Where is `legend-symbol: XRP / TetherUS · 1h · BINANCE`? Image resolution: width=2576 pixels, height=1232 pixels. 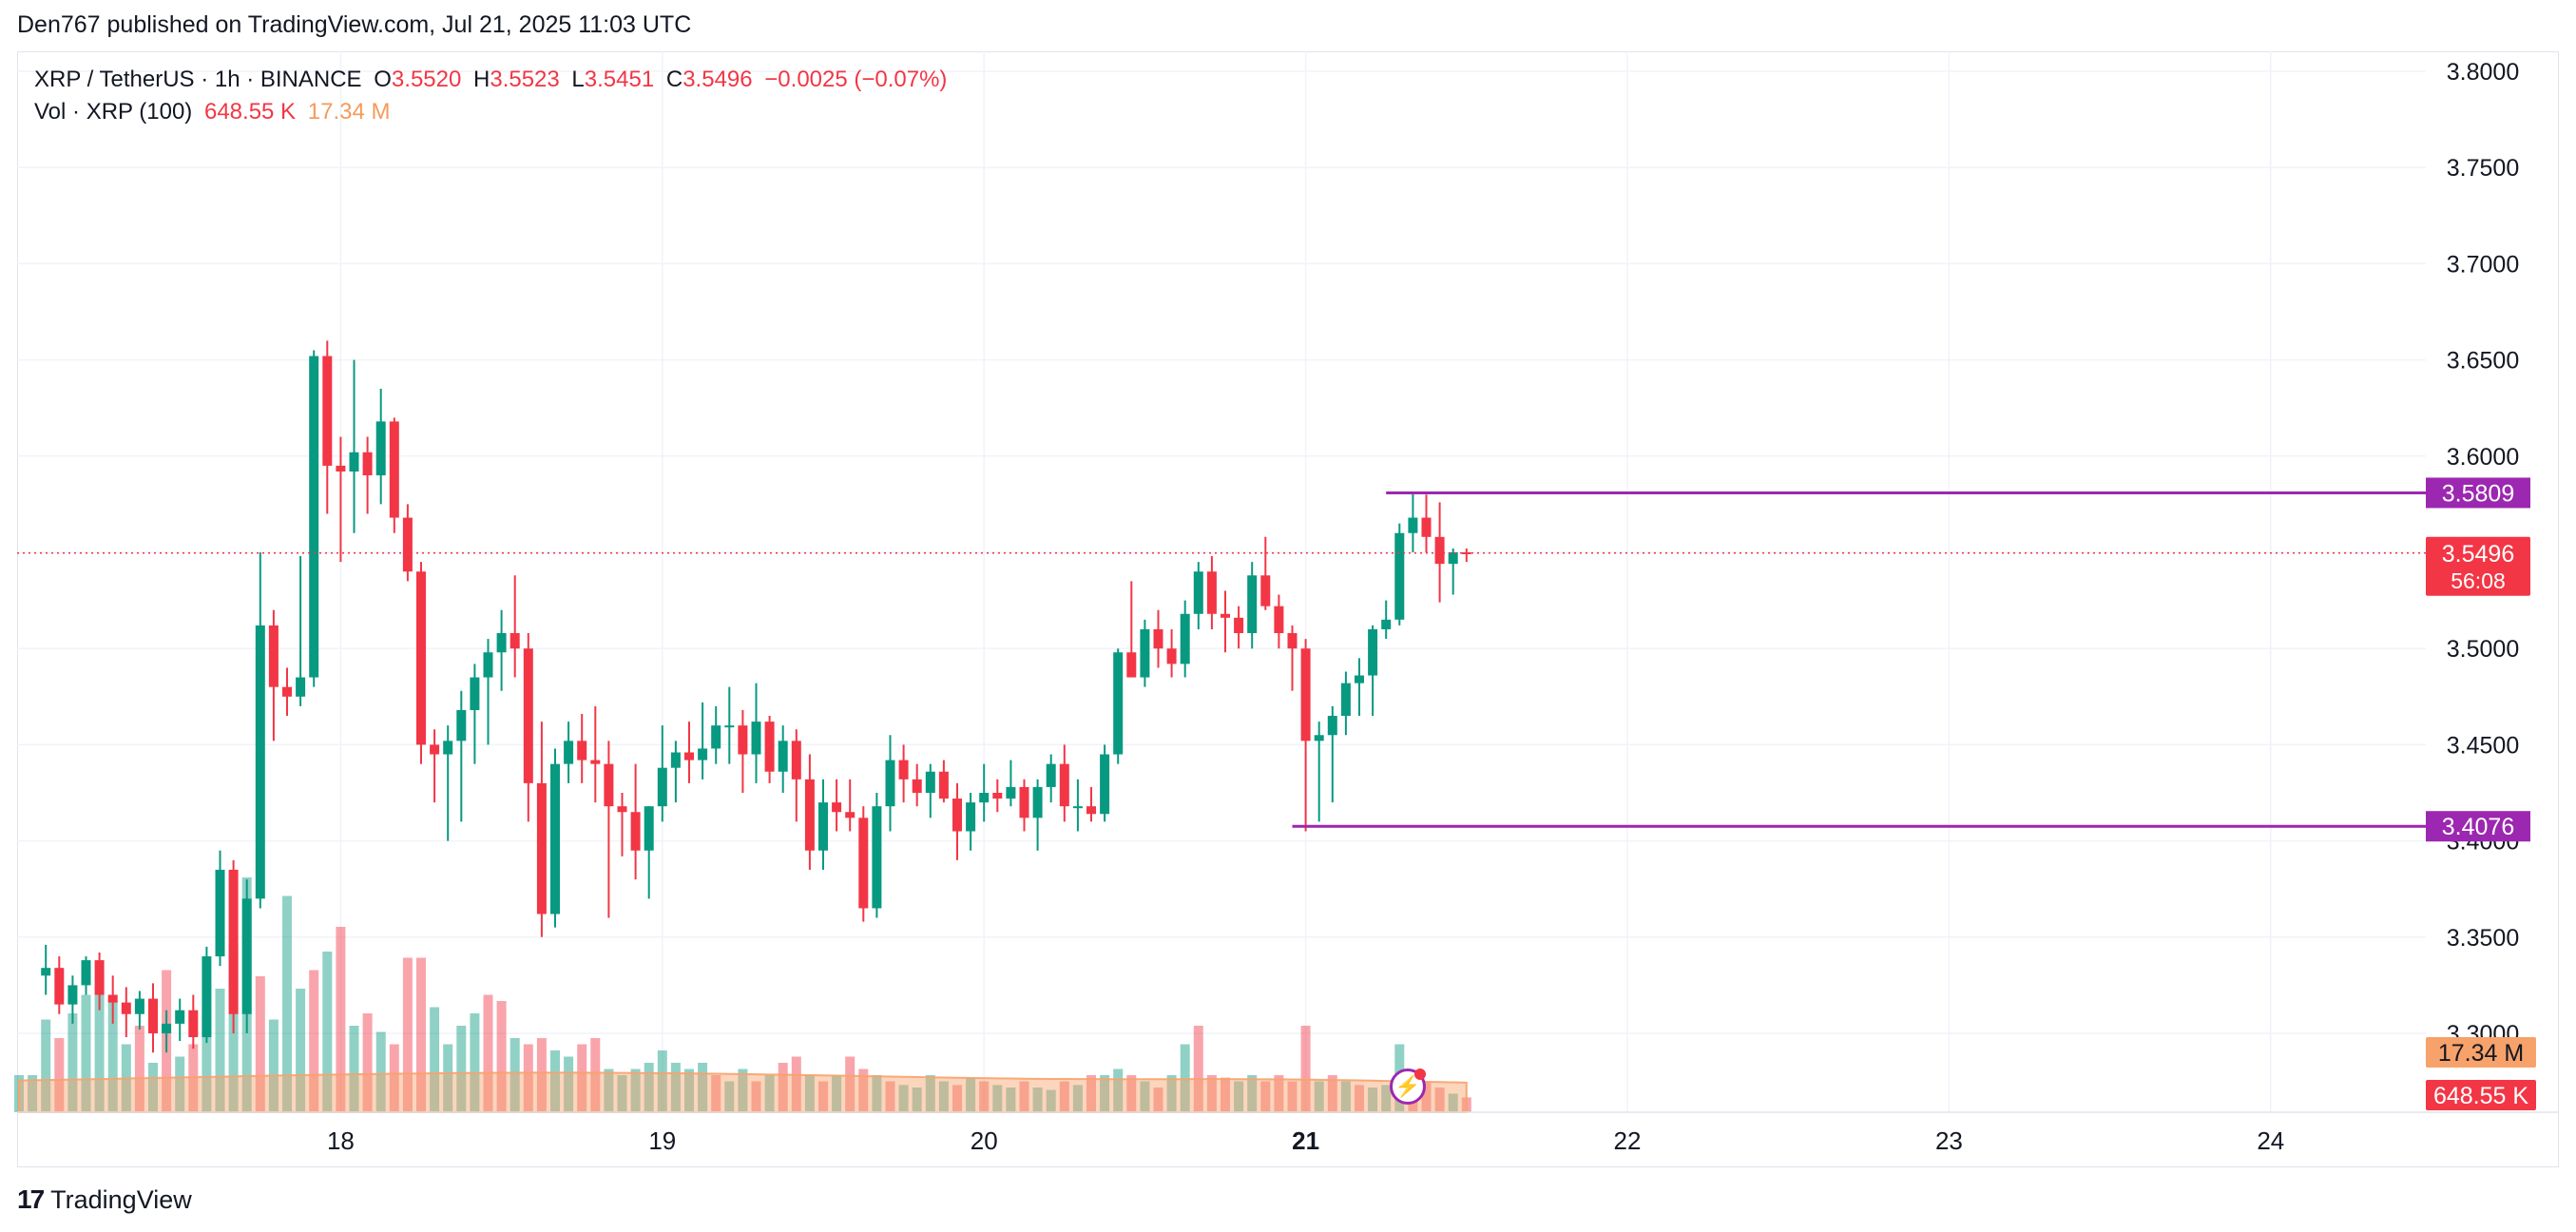
legend-symbol: XRP / TetherUS · 1h · BINANCE is located at coordinates (198, 79).